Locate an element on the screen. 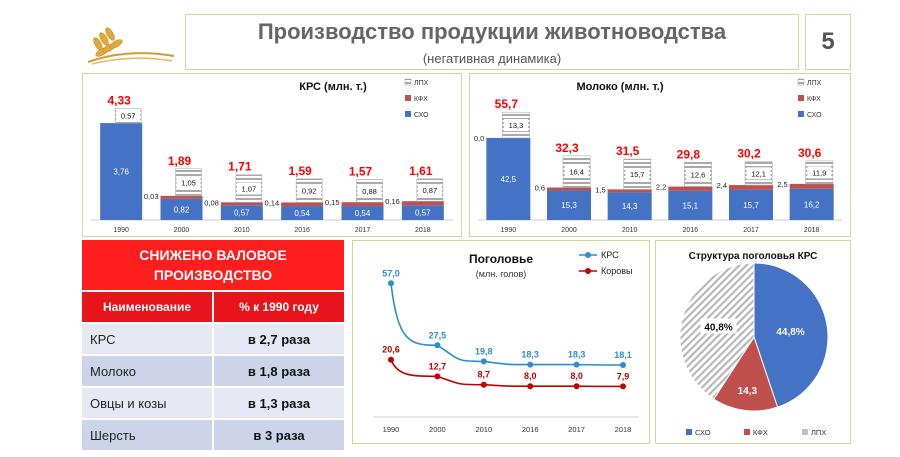 The height and width of the screenshot is (457, 900). series-line is located at coordinates (507, 324).